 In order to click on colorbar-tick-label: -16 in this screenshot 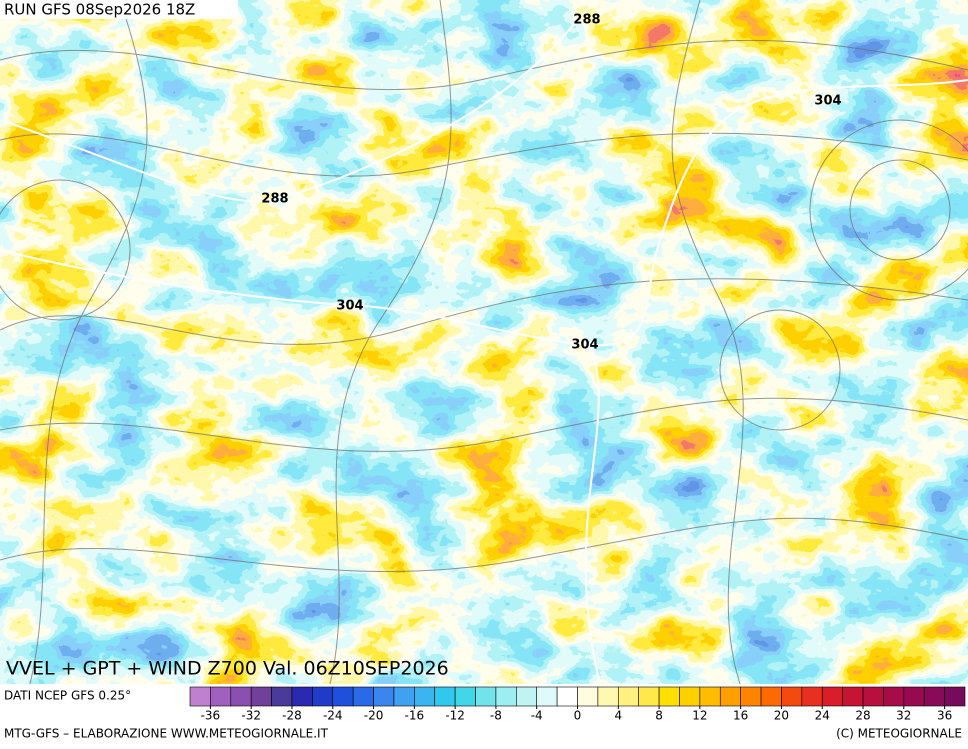, I will do `click(415, 716)`.